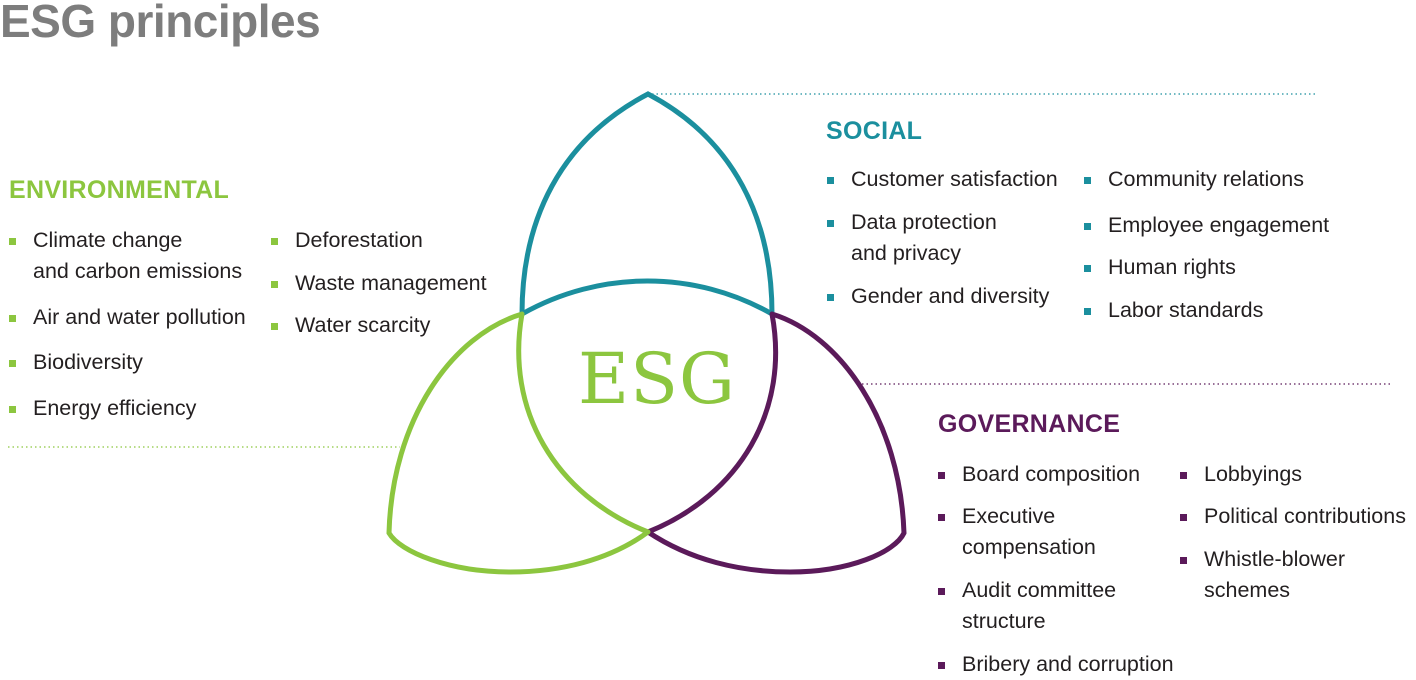 Image resolution: width=1416 pixels, height=680 pixels. I want to click on item-line: Employee engagement, so click(1219, 225).